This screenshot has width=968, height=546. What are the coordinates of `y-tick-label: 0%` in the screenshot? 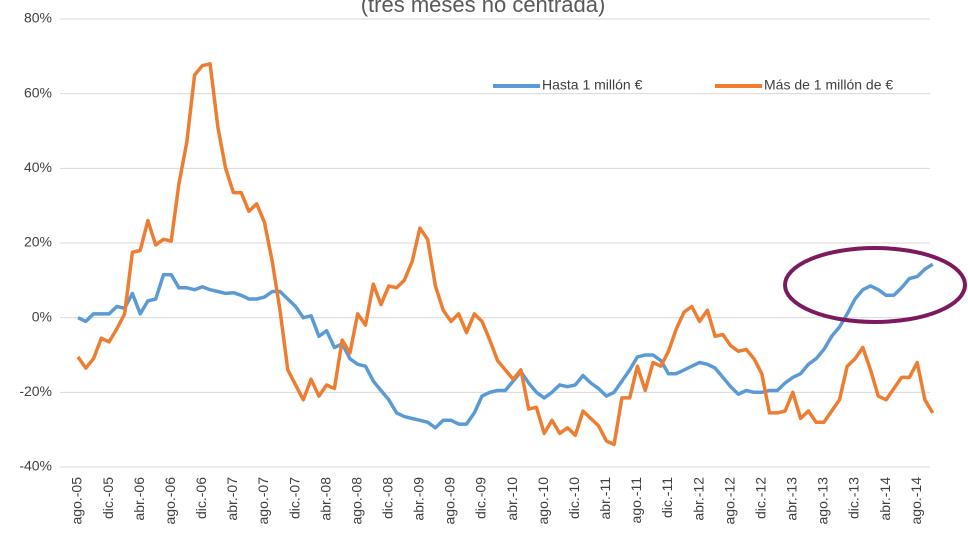 It's located at (42, 316).